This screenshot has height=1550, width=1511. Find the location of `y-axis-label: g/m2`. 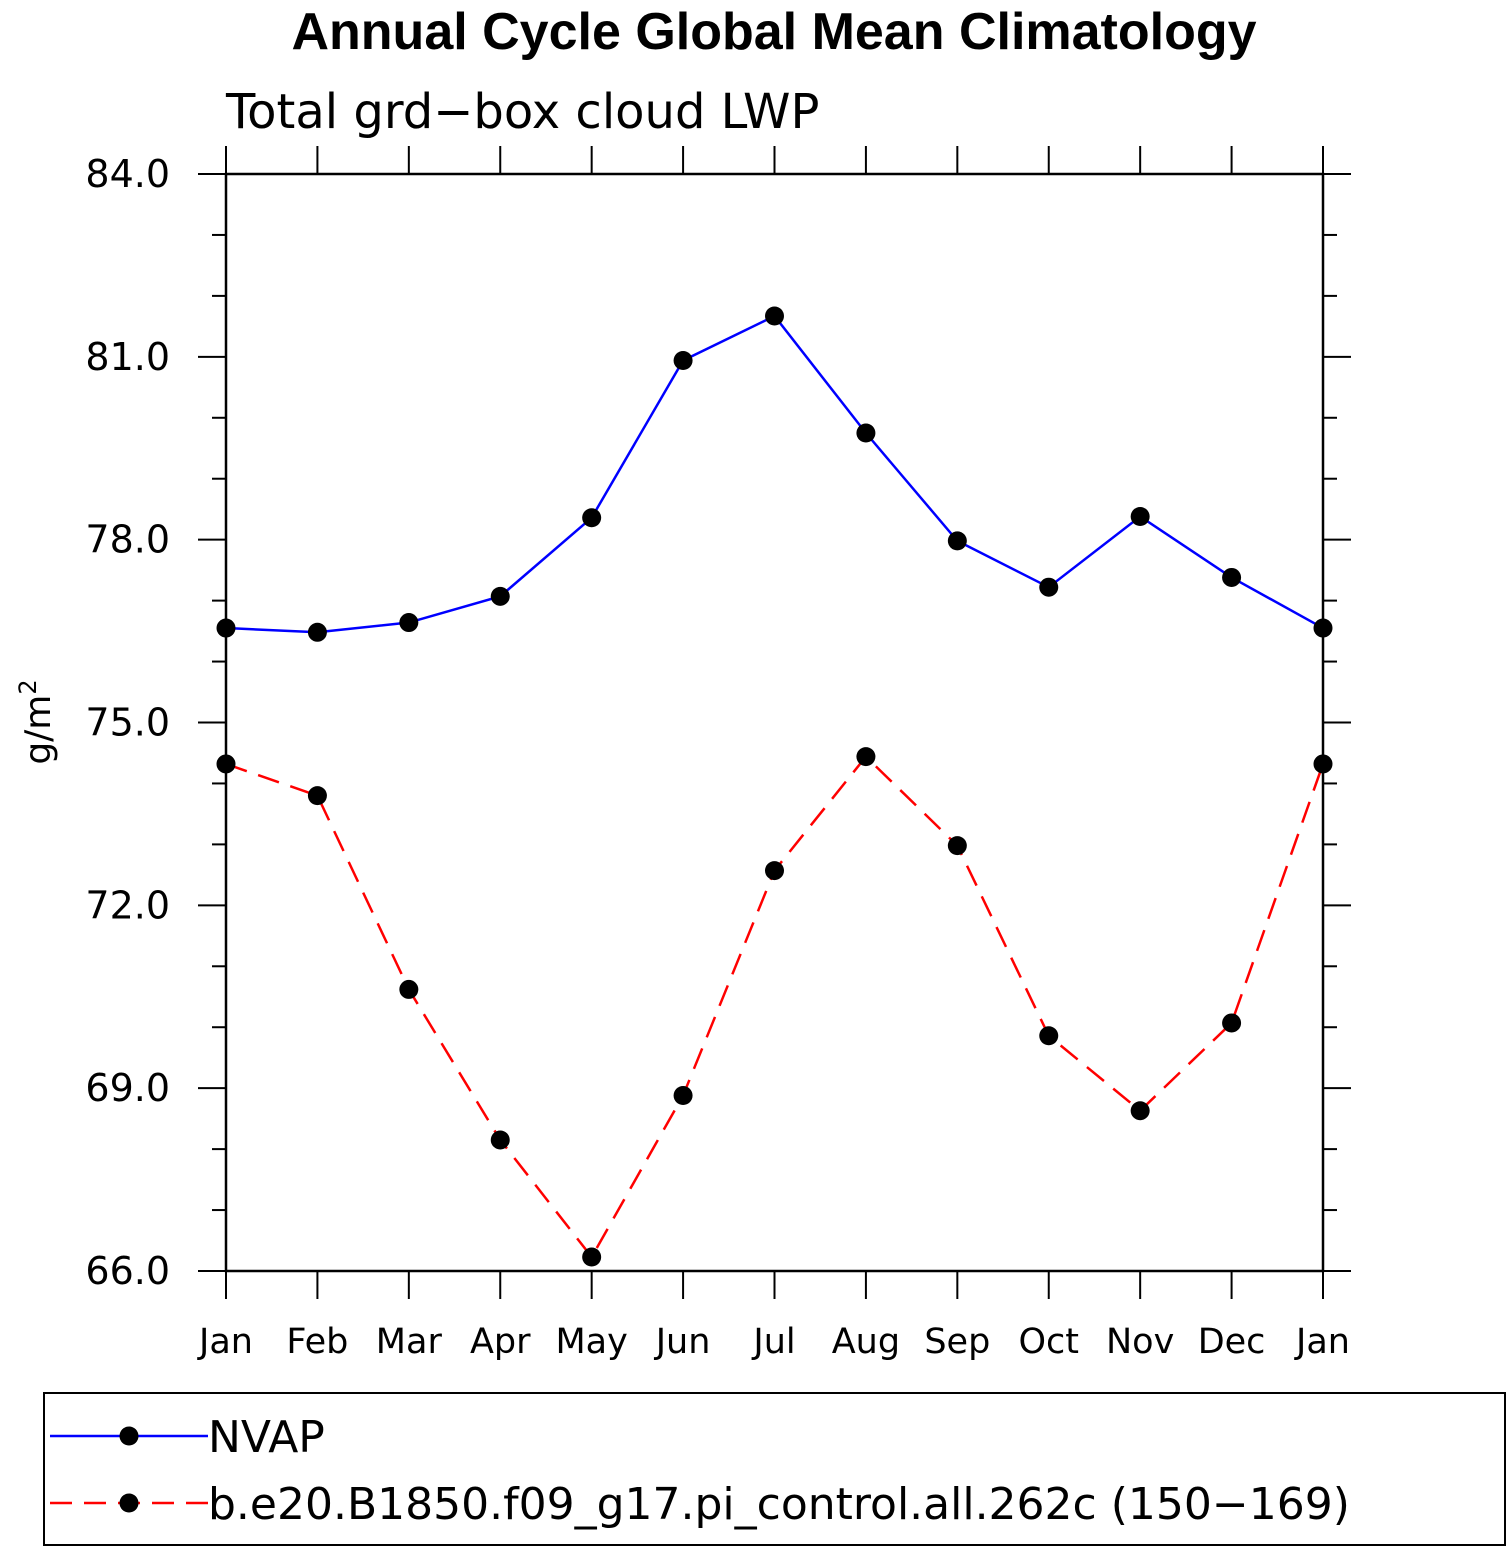

y-axis-label: g/m2 is located at coordinates (36, 721).